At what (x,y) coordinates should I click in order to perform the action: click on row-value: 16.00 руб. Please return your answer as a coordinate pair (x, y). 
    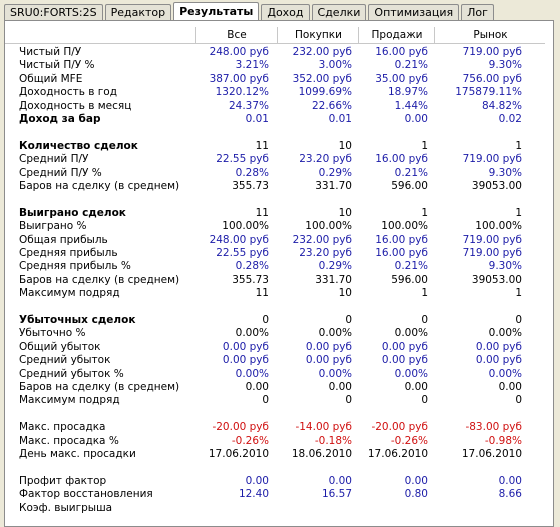
    Looking at the image, I should click on (401, 159).